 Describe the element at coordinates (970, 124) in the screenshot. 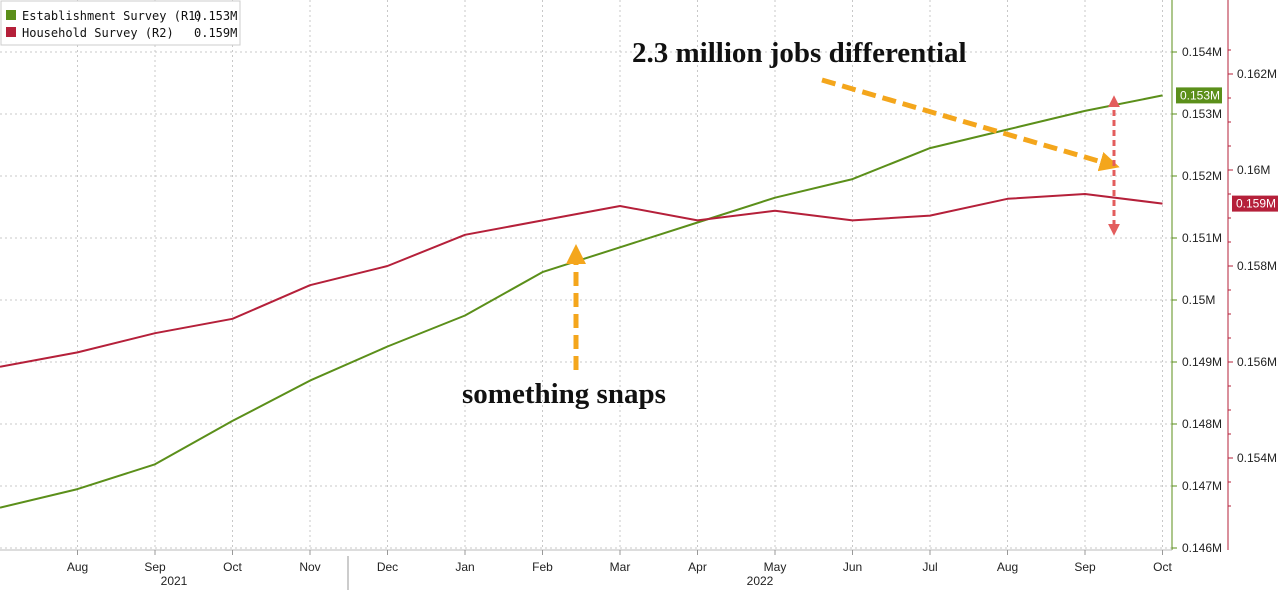

I see `diff-arrow-orange` at that location.